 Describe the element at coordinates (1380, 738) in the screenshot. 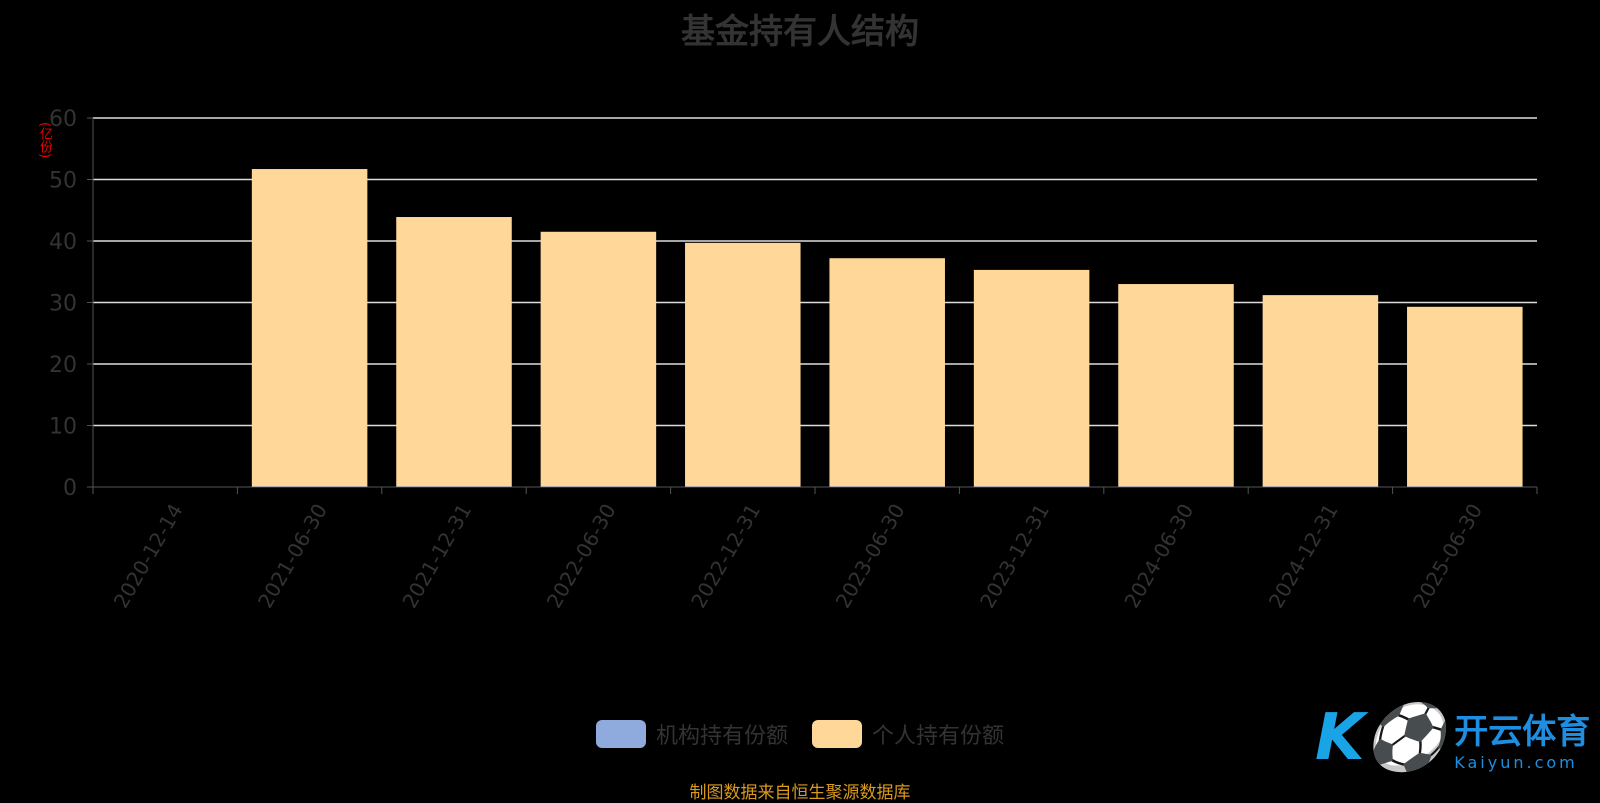

I see `logo-mark: K⚽` at that location.